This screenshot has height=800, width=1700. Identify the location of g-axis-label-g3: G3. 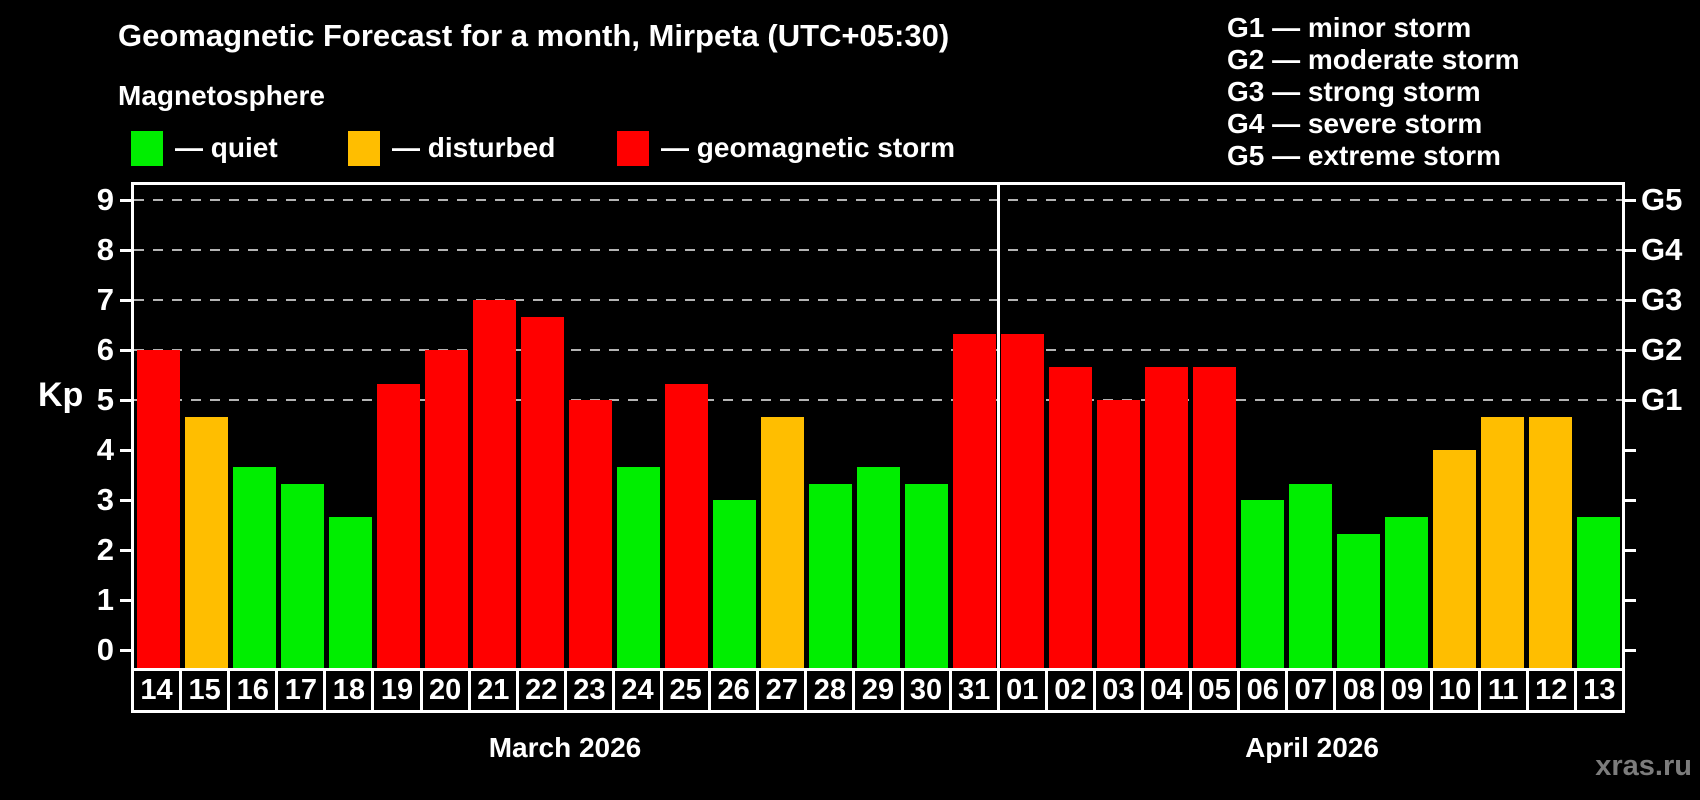
(1662, 299).